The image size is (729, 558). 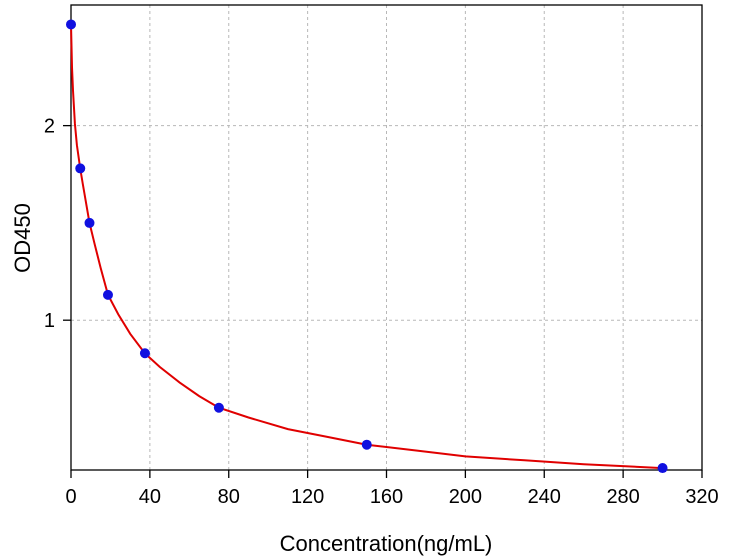 I want to click on x-axis-label: Concentration(ng/mL), so click(x=386, y=543).